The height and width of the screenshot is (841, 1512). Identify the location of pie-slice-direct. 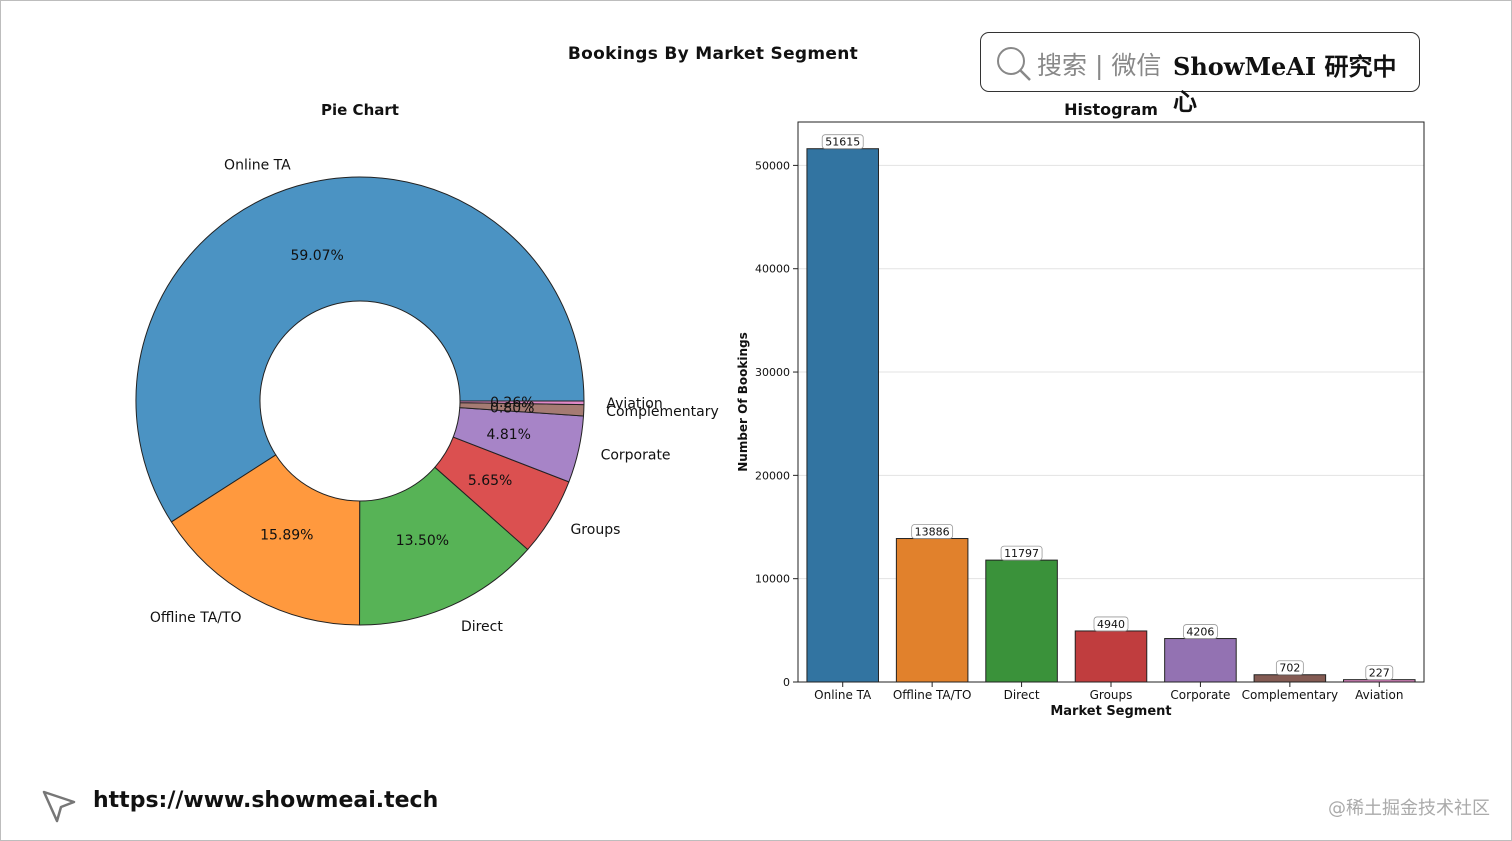
(444, 546).